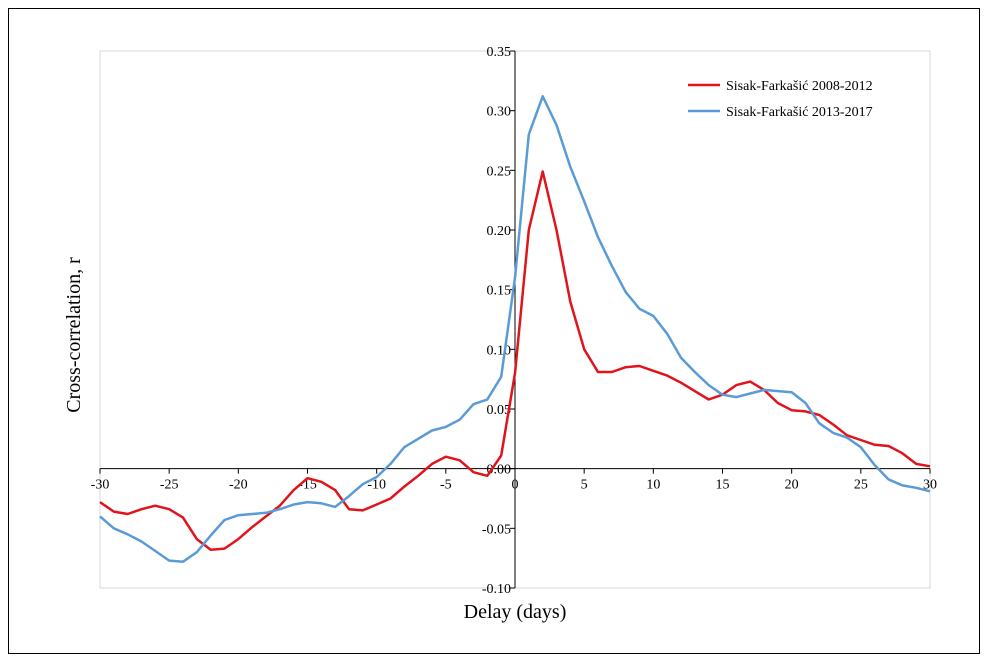 Image resolution: width=990 pixels, height=660 pixels. Describe the element at coordinates (499, 350) in the screenshot. I see `y-tick-label: 0.10` at that location.